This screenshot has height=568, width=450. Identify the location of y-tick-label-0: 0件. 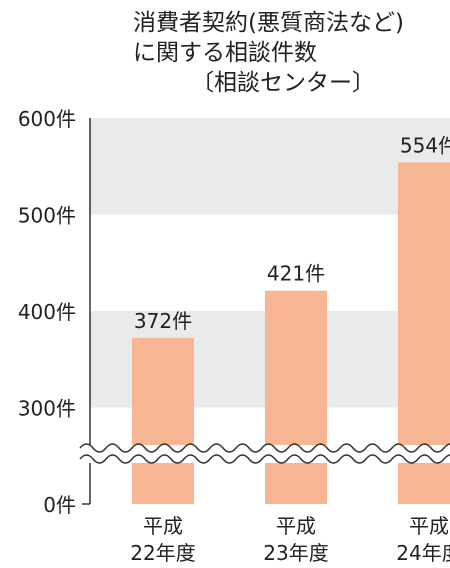
(59, 505).